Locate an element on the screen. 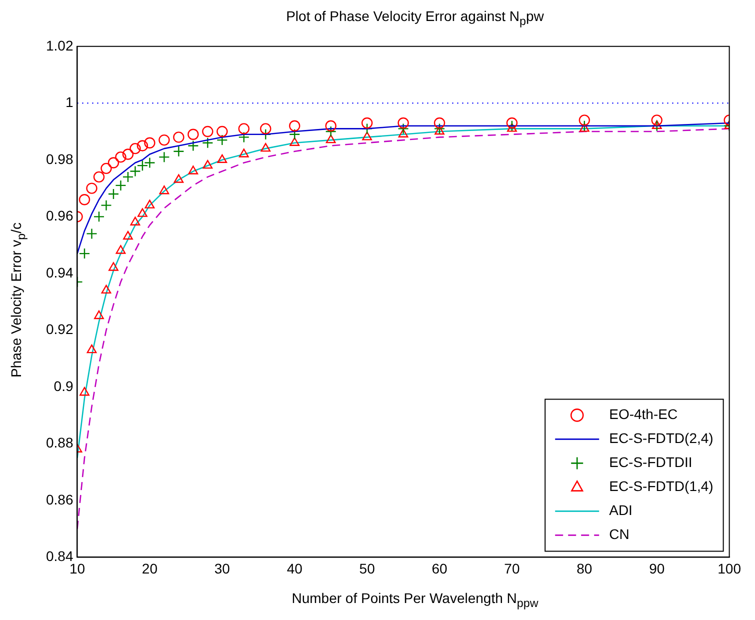 The image size is (755, 620). x-tick-label: 20 is located at coordinates (150, 568).